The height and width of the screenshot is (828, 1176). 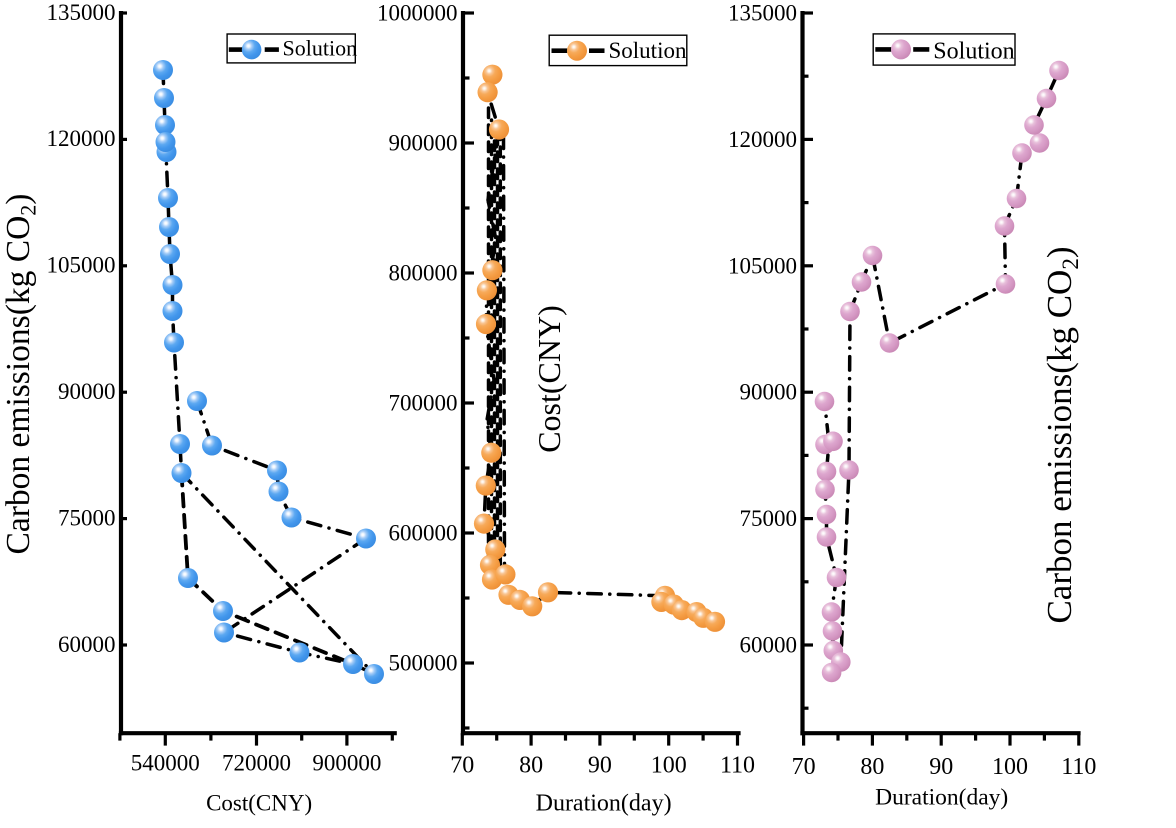 What do you see at coordinates (423, 533) in the screenshot?
I see `svg-text: 600000` at bounding box center [423, 533].